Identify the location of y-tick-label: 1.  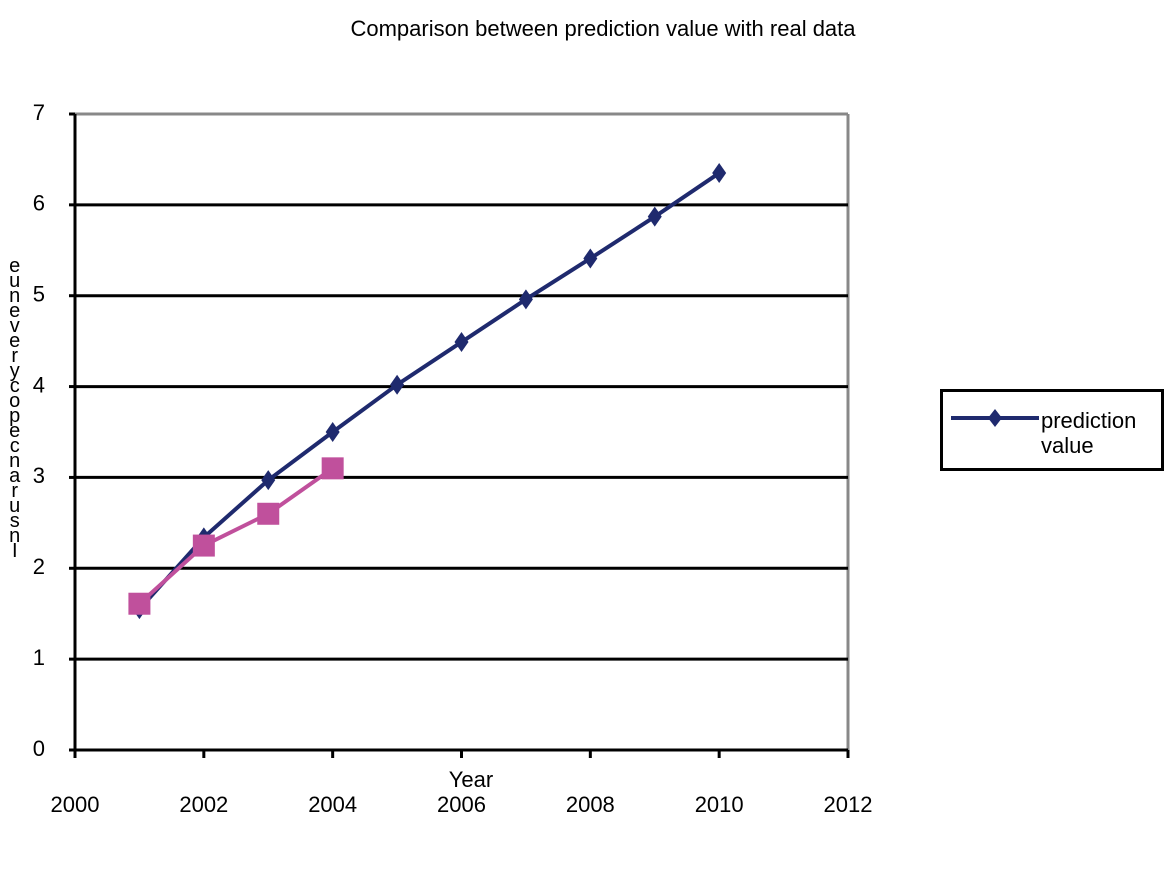
(39, 657).